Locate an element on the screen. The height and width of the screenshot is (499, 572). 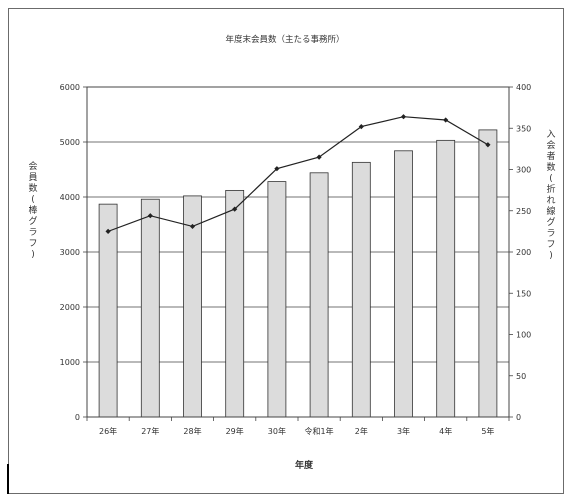
y-right-tick-label: 0 is located at coordinates (518, 417).